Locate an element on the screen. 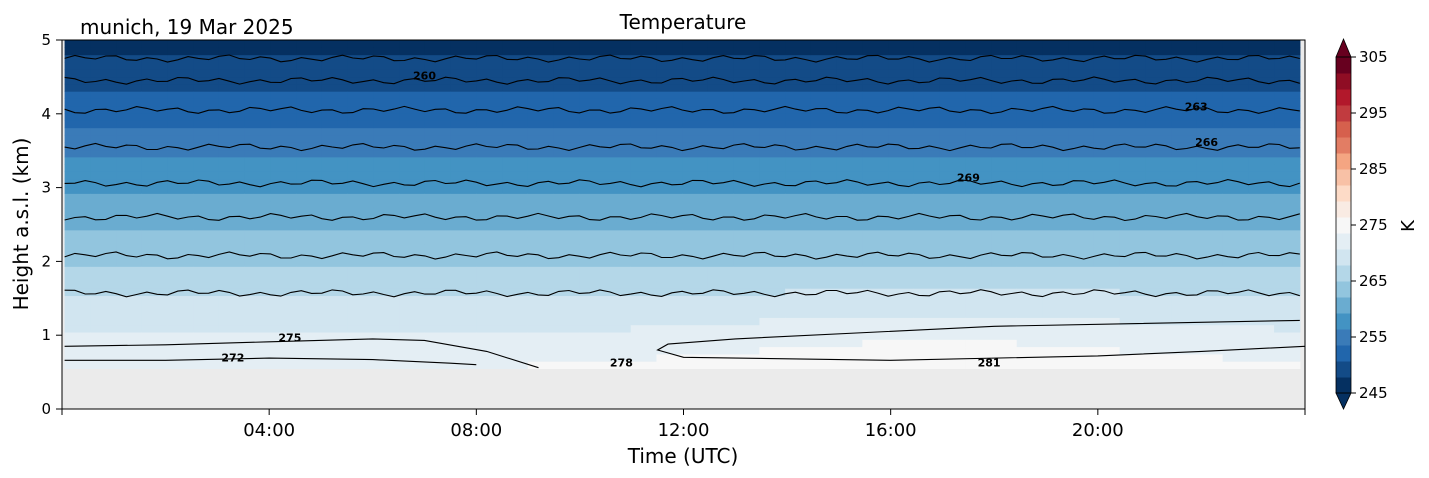 Image resolution: width=1429 pixels, height=478 pixels. colorbar-segment is located at coordinates (1343, 305).